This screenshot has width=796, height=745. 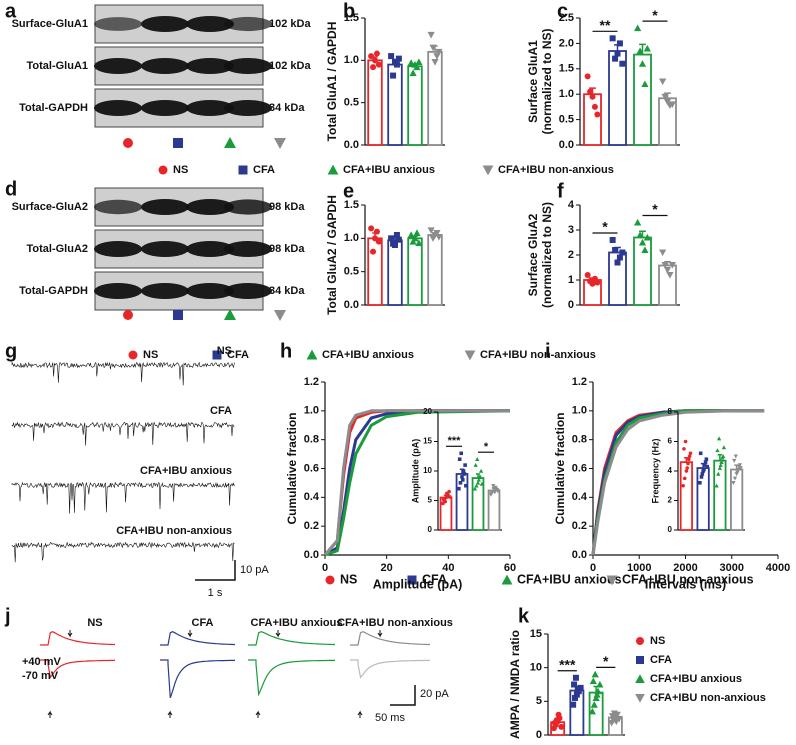 What do you see at coordinates (427, 411) in the screenshot?
I see `y-tick-label: 20` at bounding box center [427, 411].